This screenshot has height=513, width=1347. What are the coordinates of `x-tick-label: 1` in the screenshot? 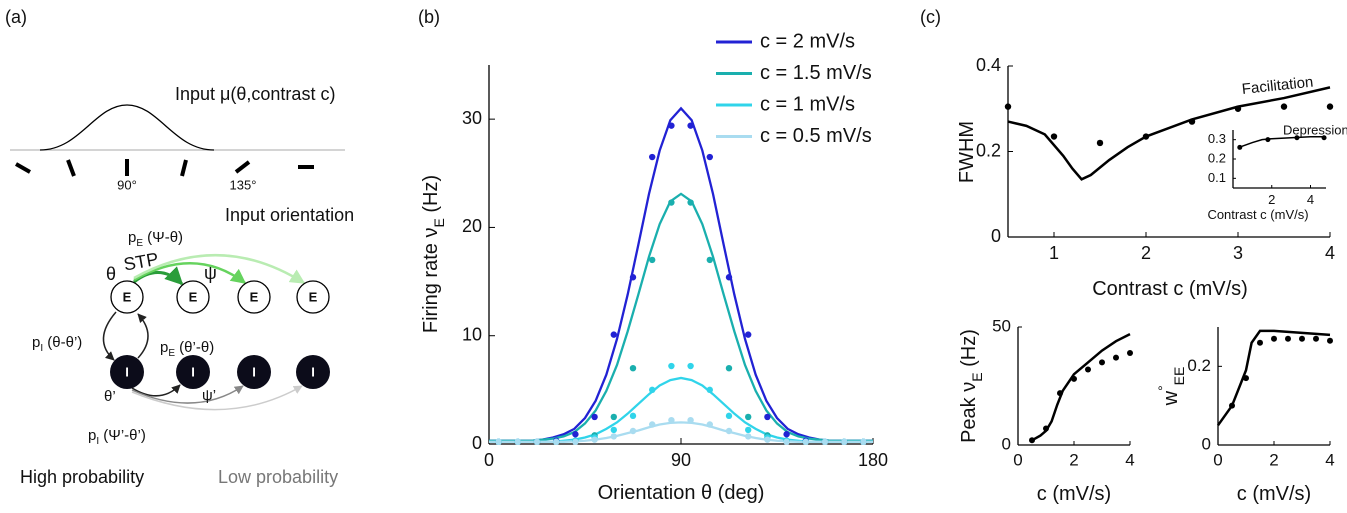 It's located at (1054, 253).